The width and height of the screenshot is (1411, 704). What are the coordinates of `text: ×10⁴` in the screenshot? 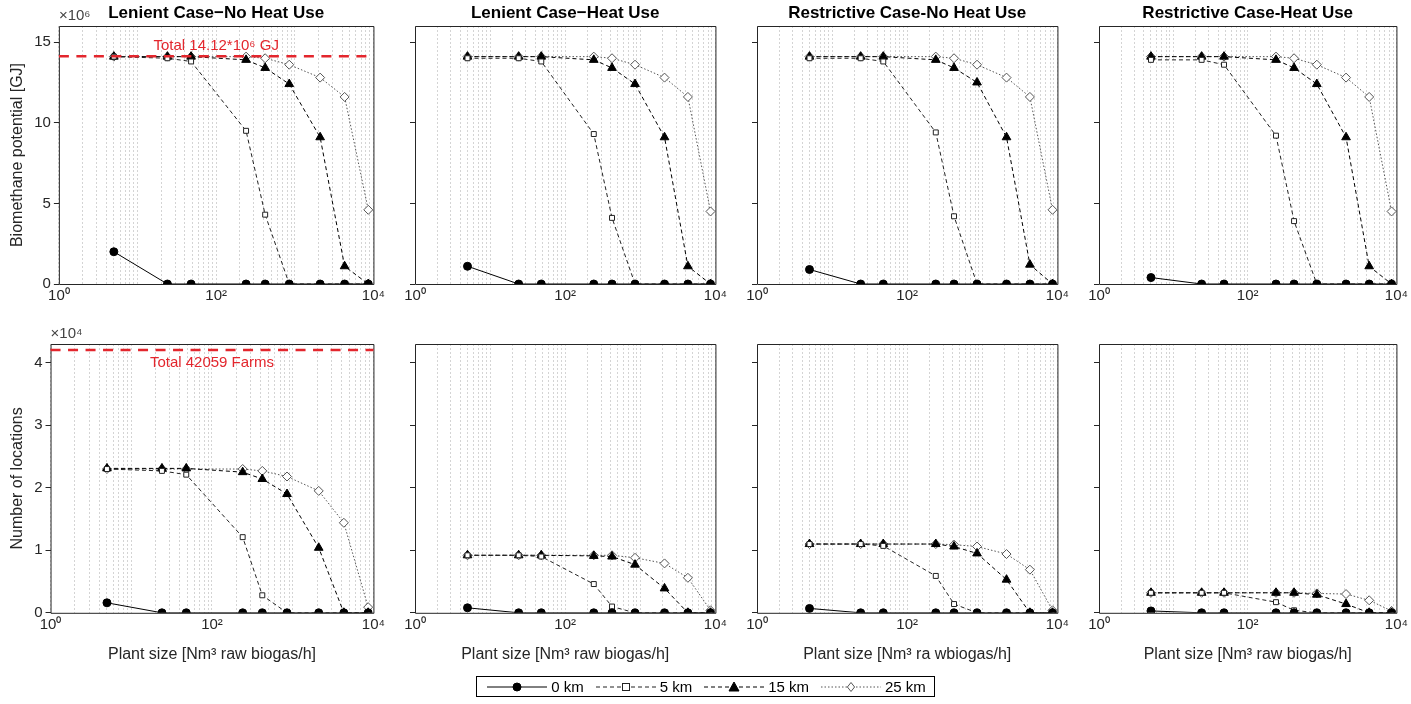 It's located at (66, 332).